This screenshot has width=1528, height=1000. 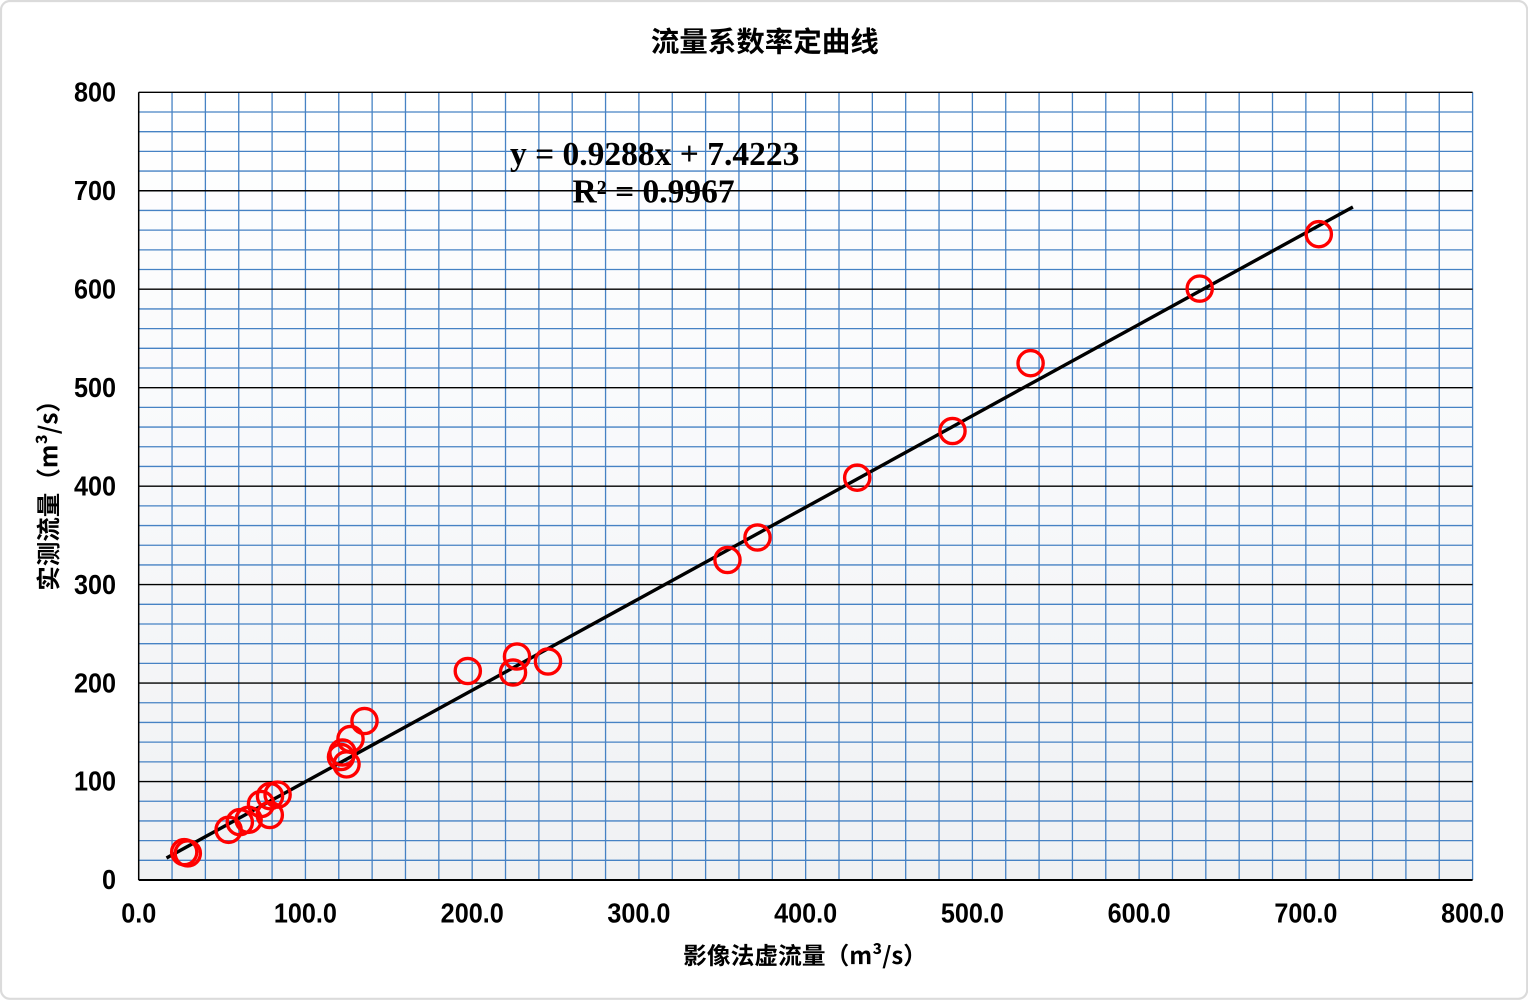 I want to click on svg-text: 0.0, so click(x=138, y=912).